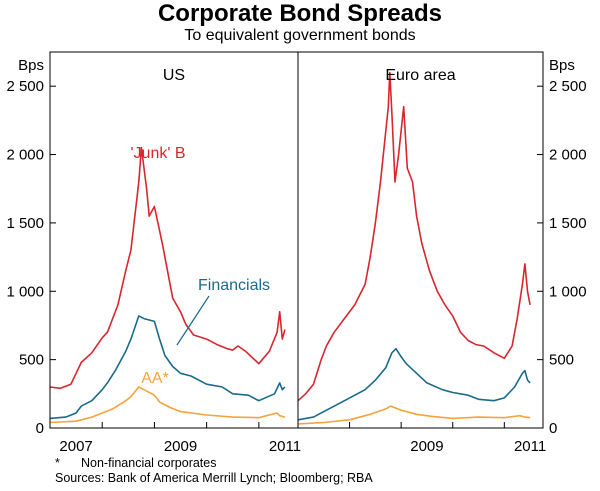 The image size is (600, 491). What do you see at coordinates (31, 360) in the screenshot?
I see `y-tick-label-left: 500` at bounding box center [31, 360].